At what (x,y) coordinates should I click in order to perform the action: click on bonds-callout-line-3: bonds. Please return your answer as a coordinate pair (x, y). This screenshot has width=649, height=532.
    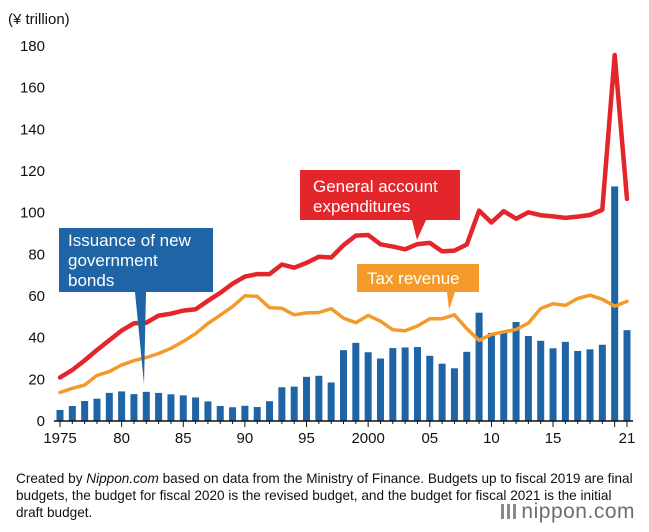
    Looking at the image, I should click on (91, 280).